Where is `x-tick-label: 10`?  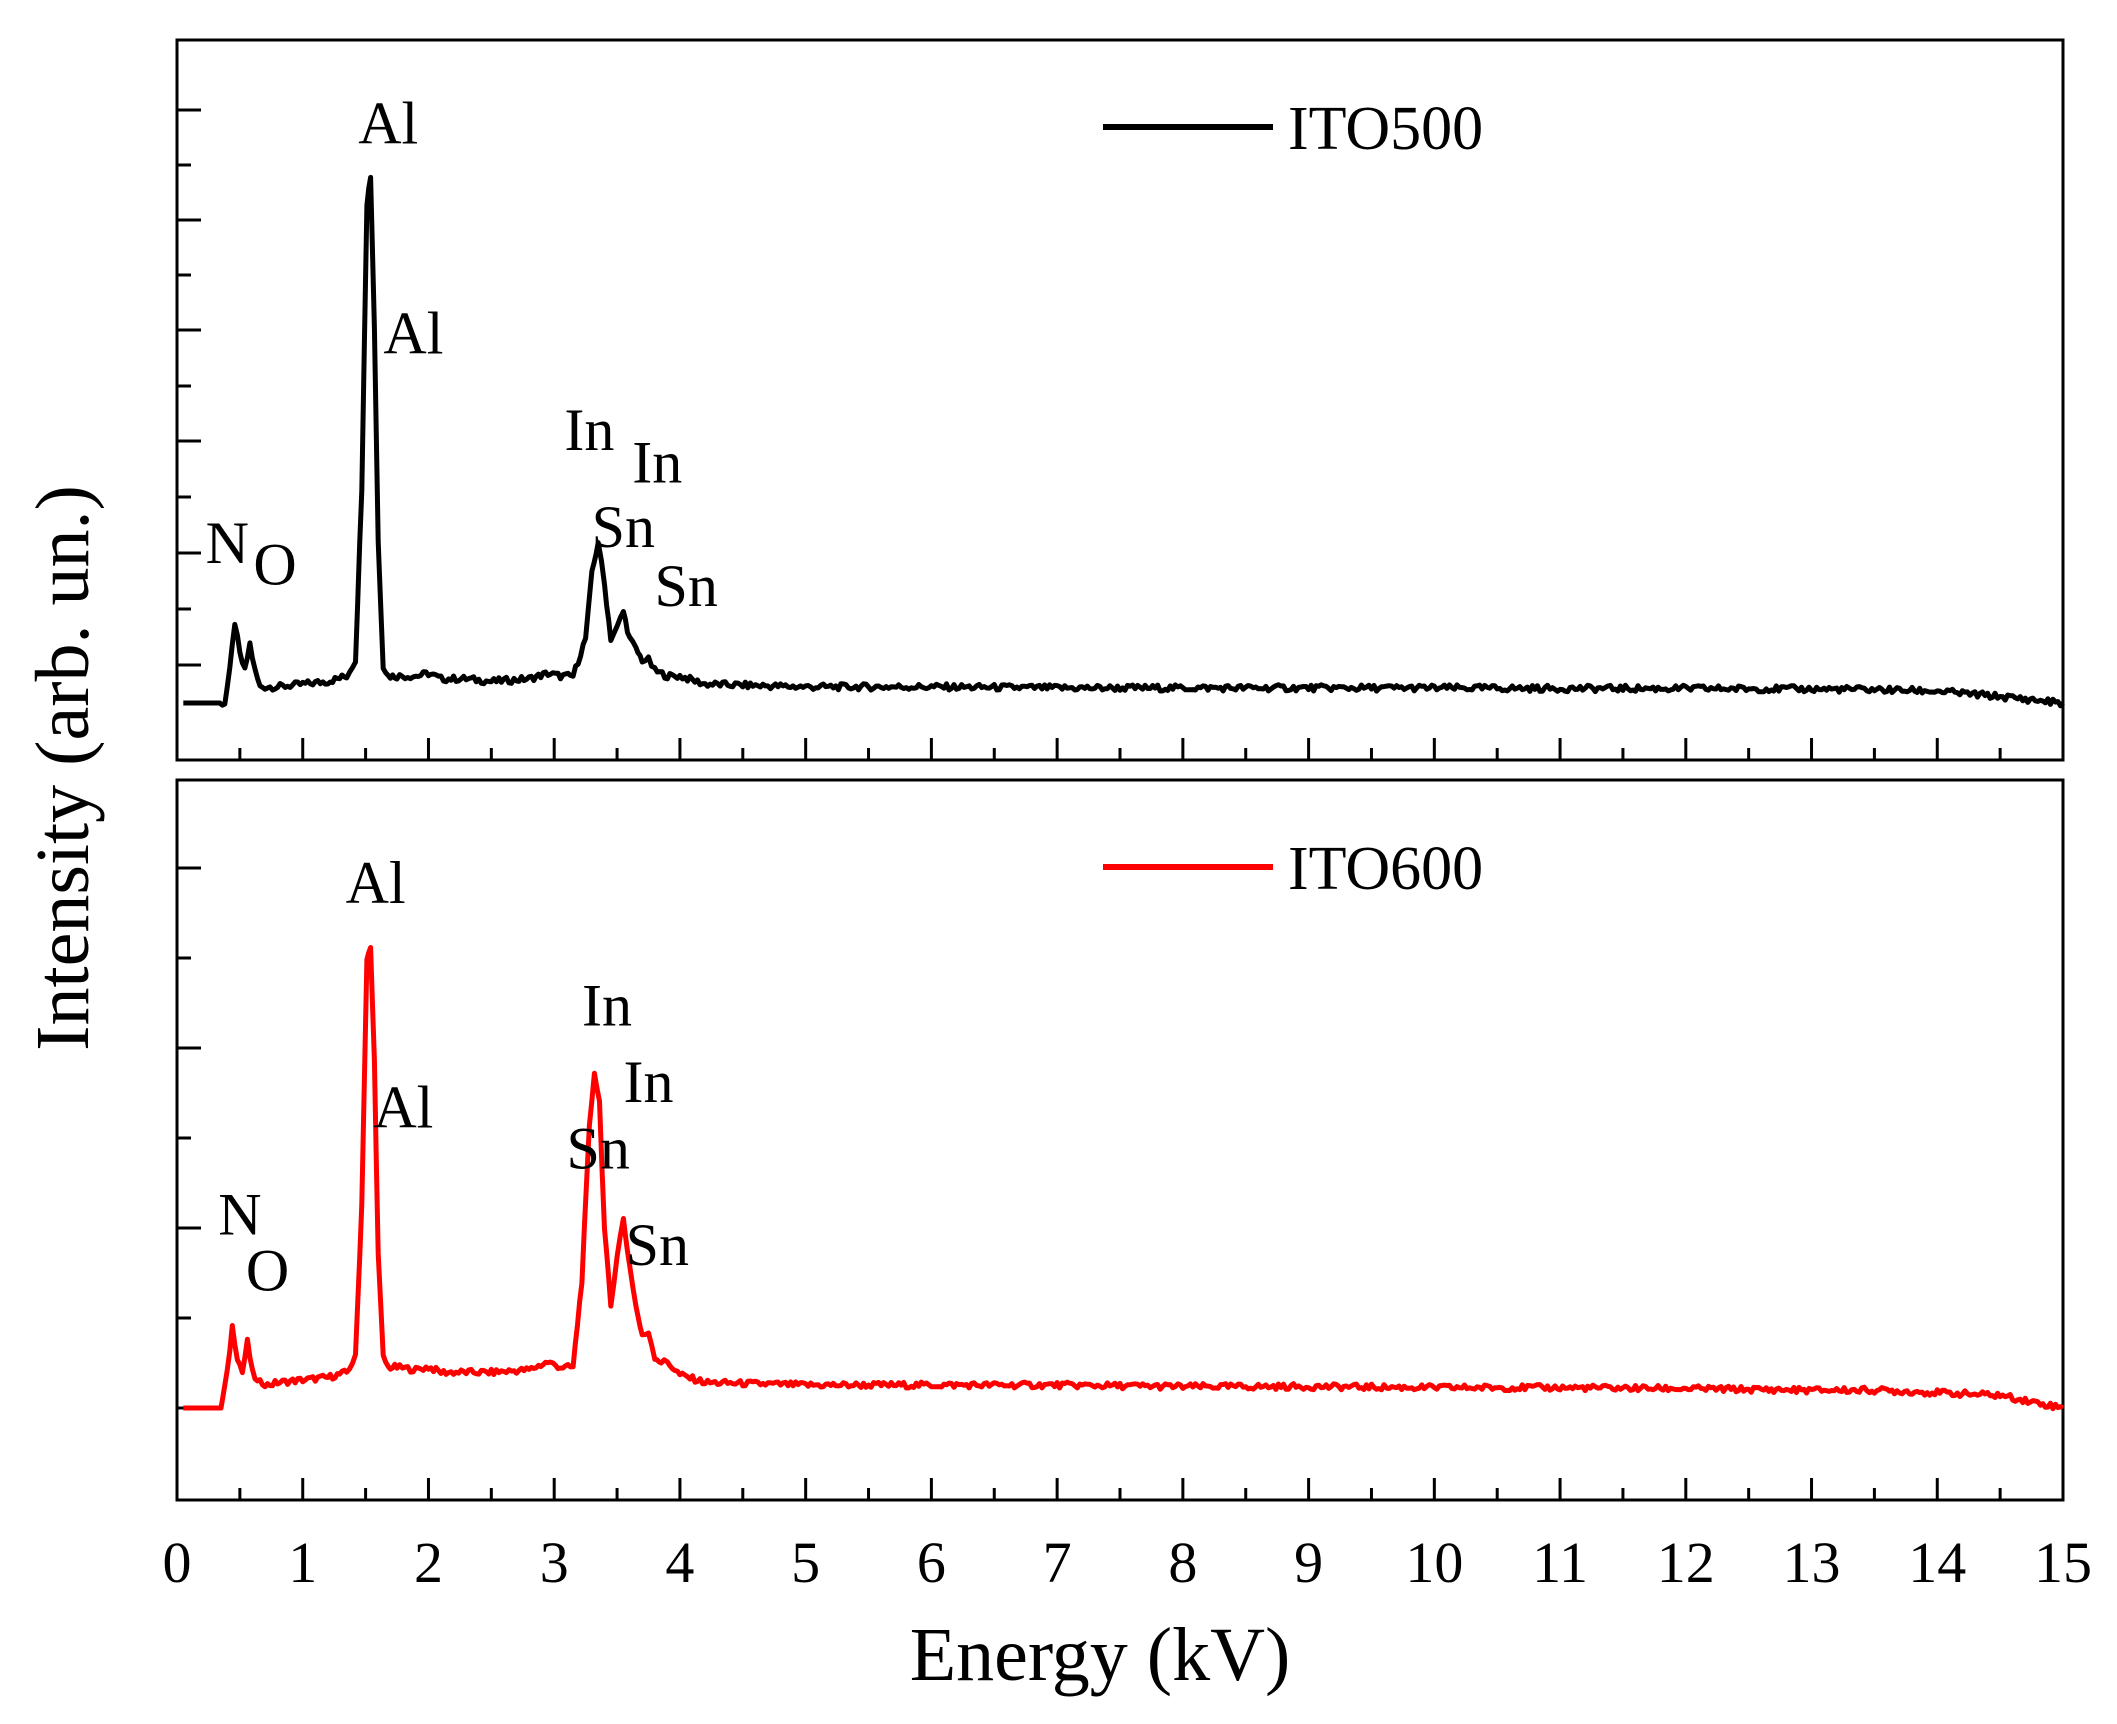 x-tick-label: 10 is located at coordinates (1434, 1562).